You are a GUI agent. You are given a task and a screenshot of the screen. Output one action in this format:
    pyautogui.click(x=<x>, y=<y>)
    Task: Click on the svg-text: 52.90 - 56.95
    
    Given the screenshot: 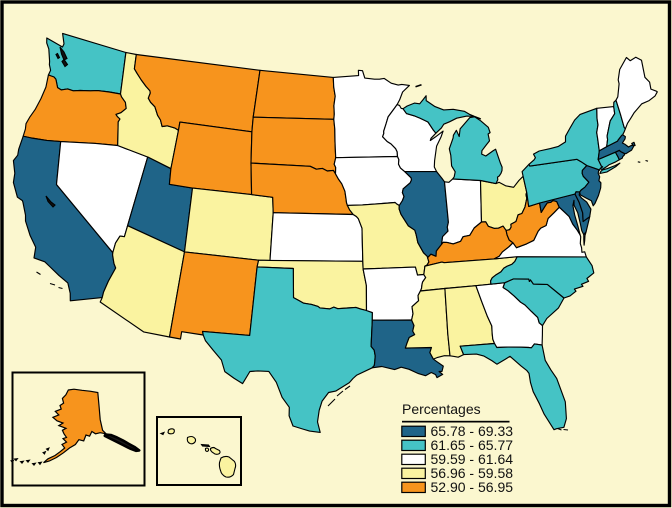 What is the action you would take?
    pyautogui.click(x=472, y=487)
    